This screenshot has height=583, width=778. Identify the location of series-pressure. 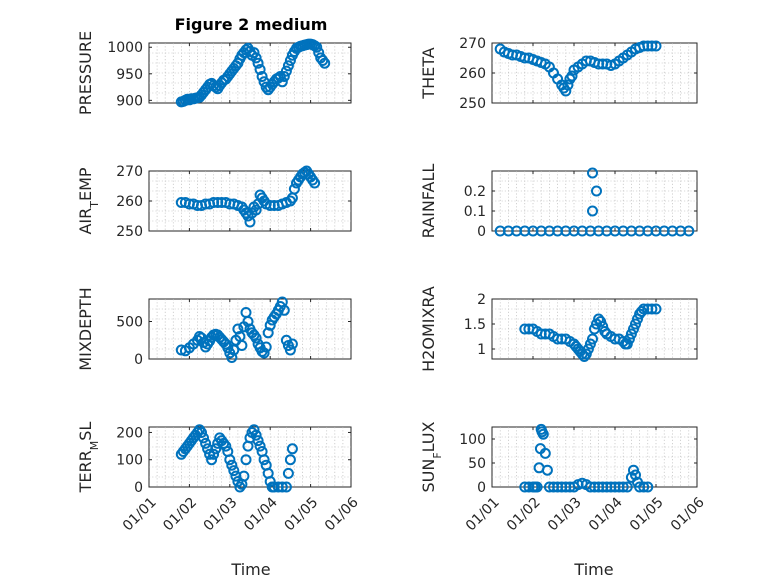
(253, 73).